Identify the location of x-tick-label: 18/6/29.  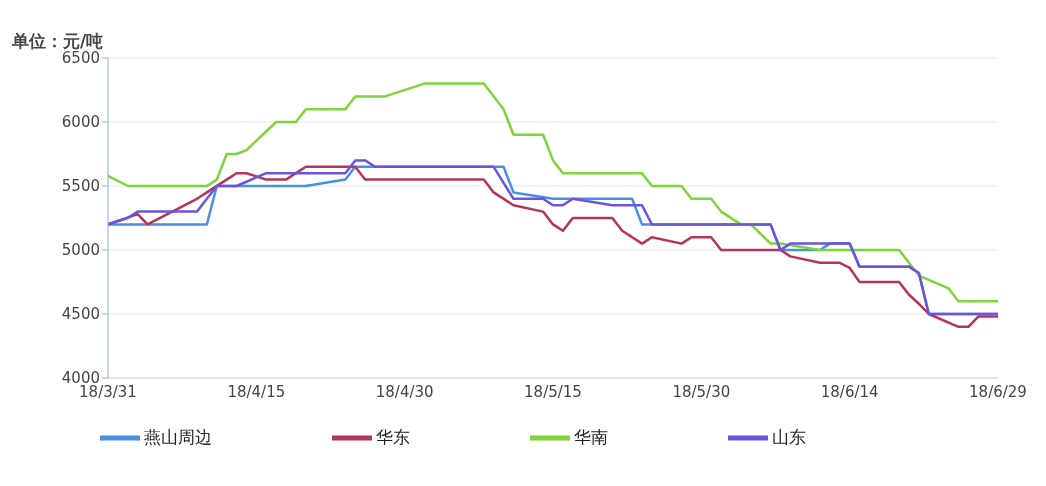
(998, 391).